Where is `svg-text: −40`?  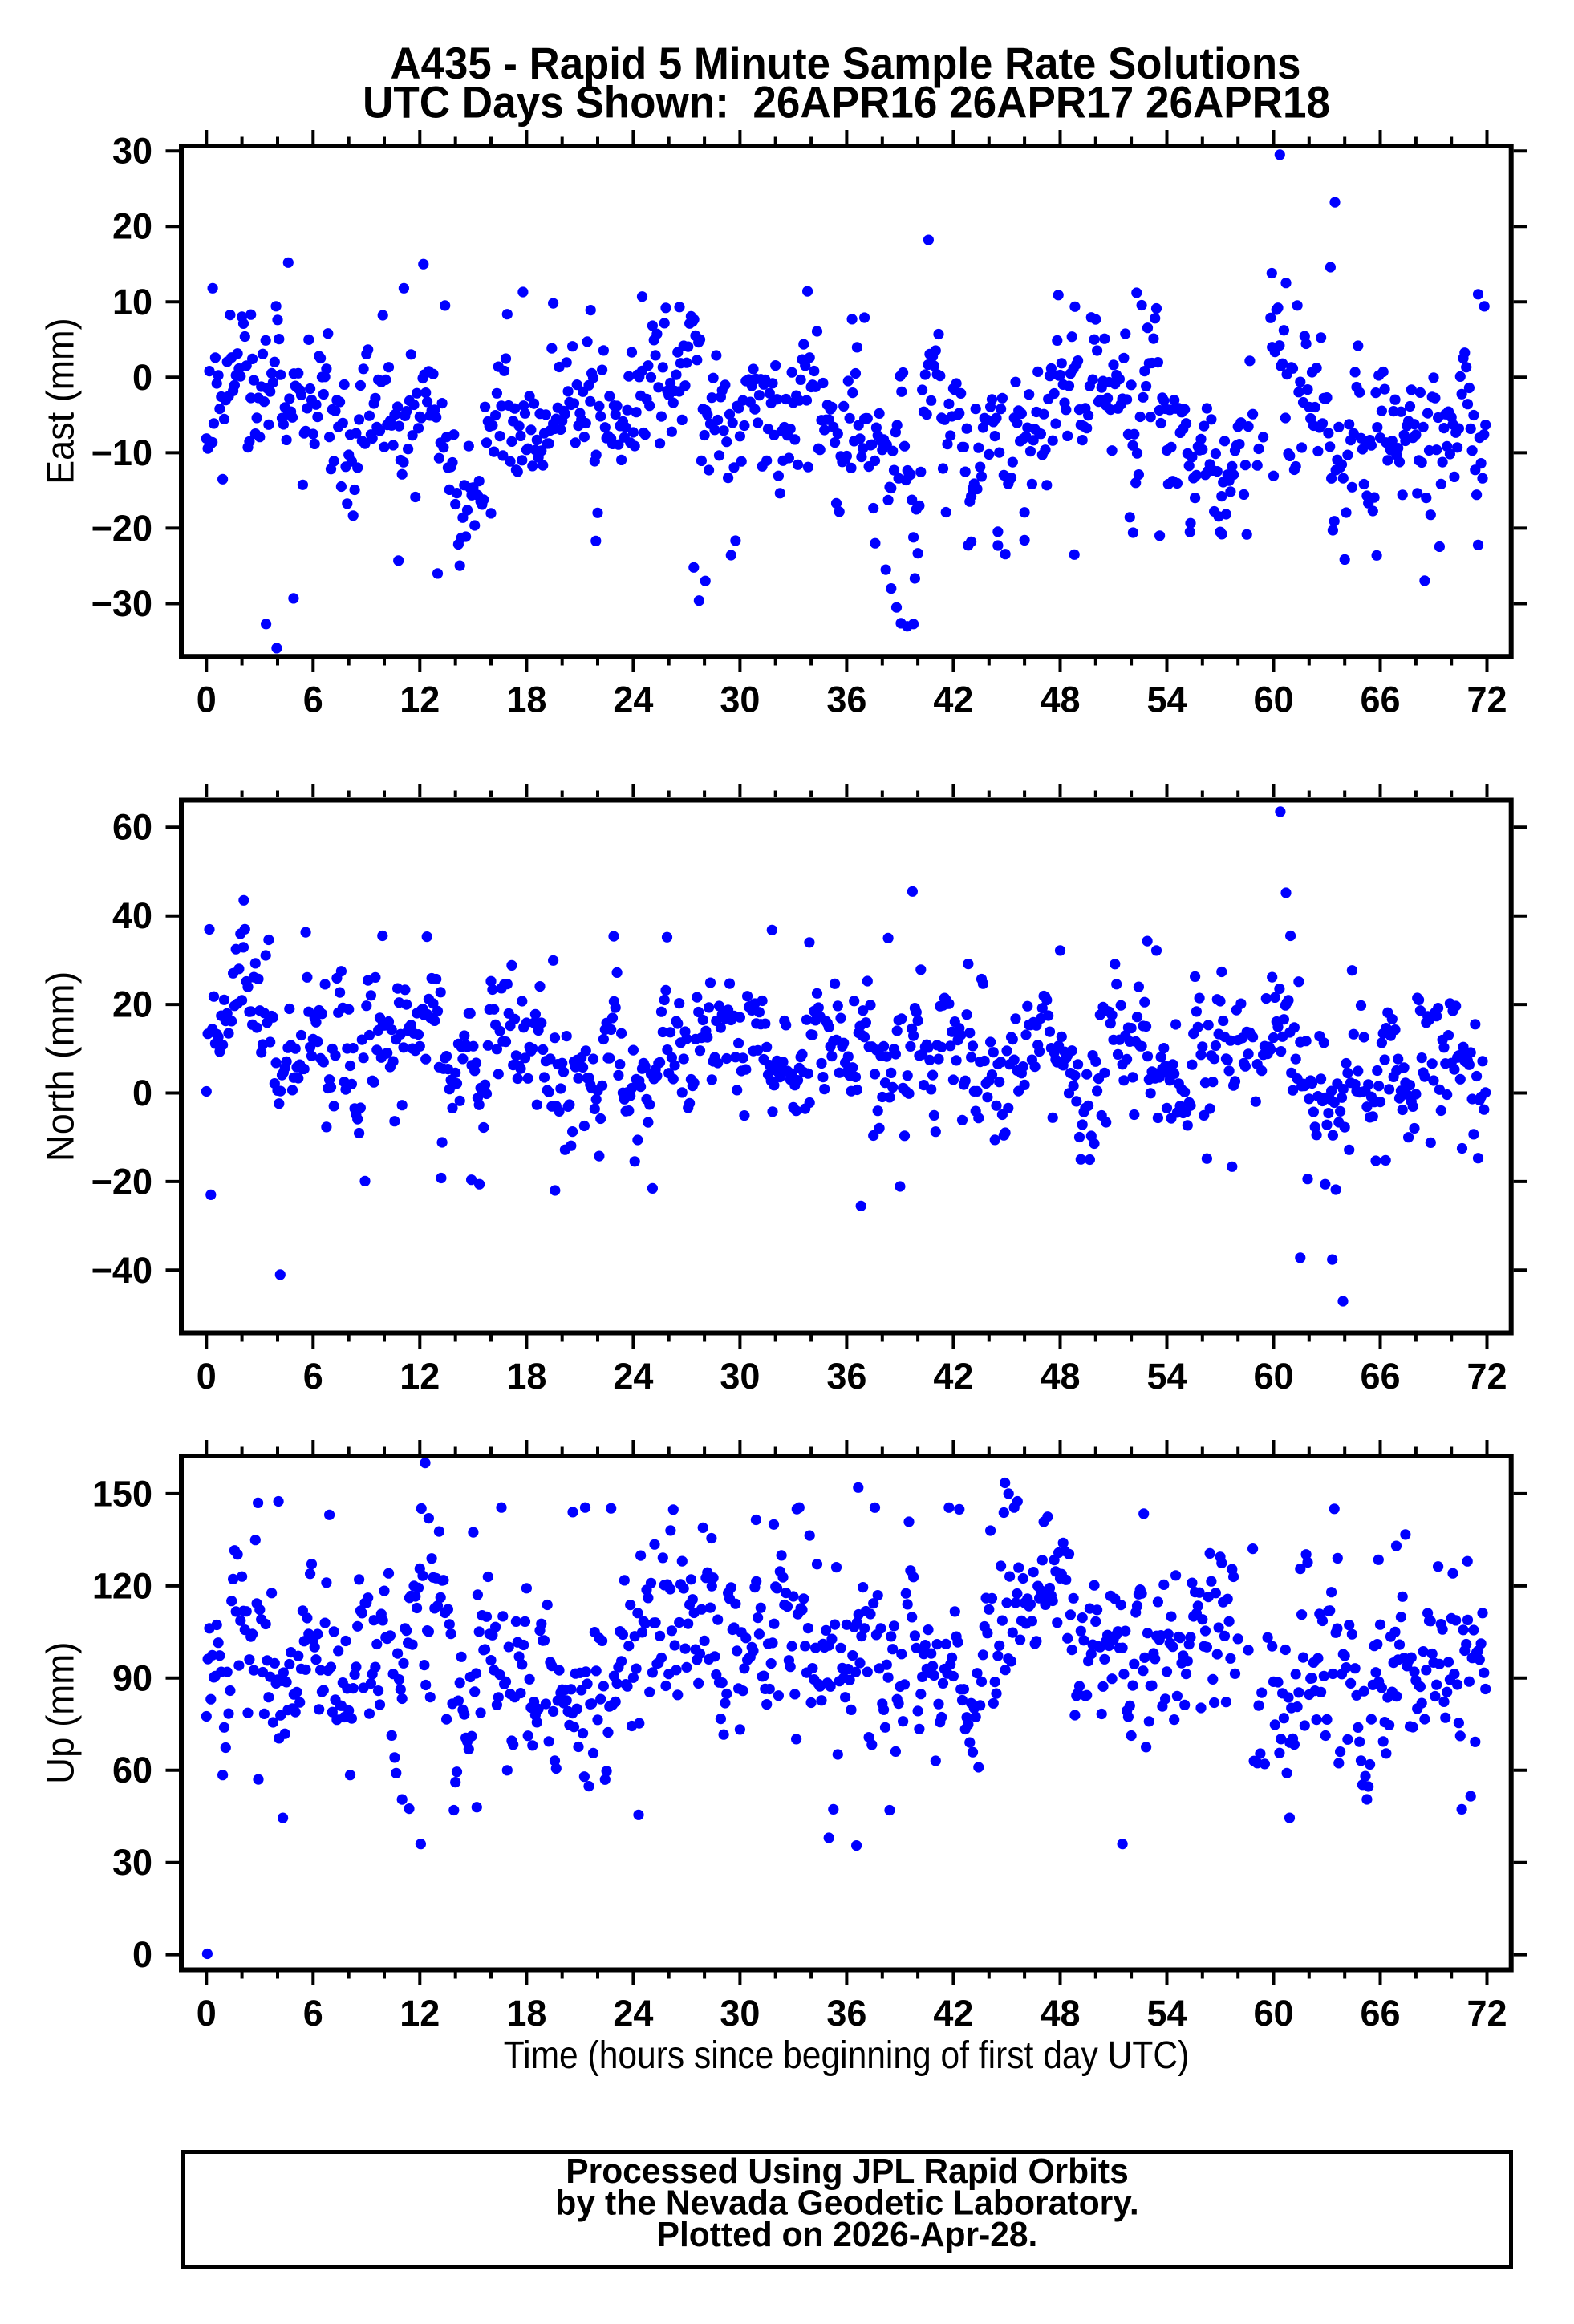
svg-text: −40 is located at coordinates (122, 1270).